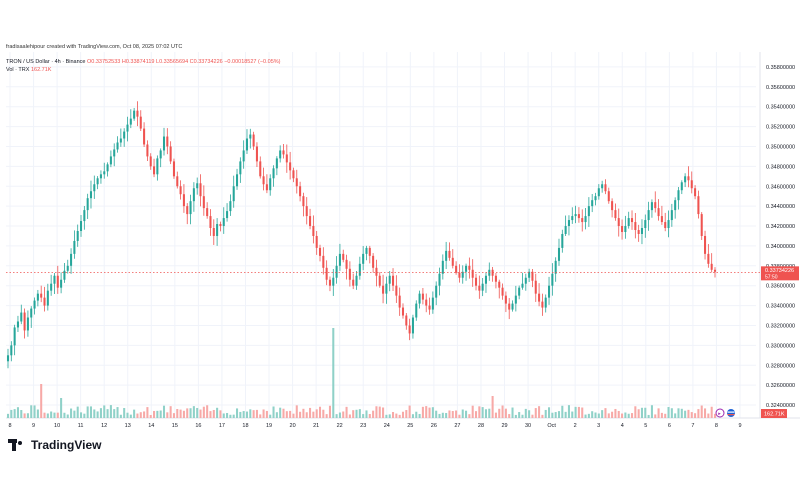 Image resolution: width=800 pixels, height=500 pixels. What do you see at coordinates (669, 426) in the screenshot?
I see `x-tick-label: 6` at bounding box center [669, 426].